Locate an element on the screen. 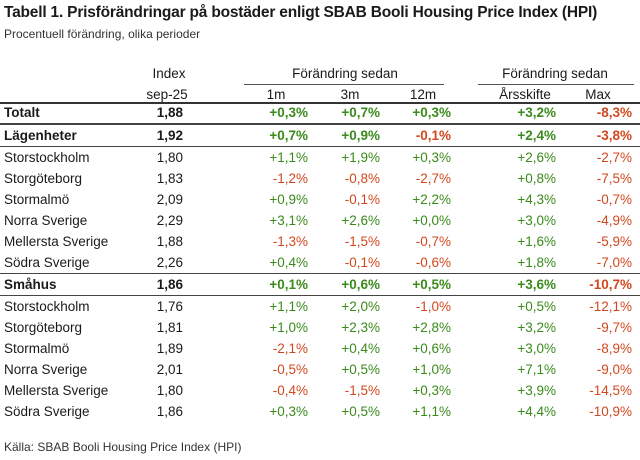  cell-ytd: +4,3% is located at coordinates (536, 199).